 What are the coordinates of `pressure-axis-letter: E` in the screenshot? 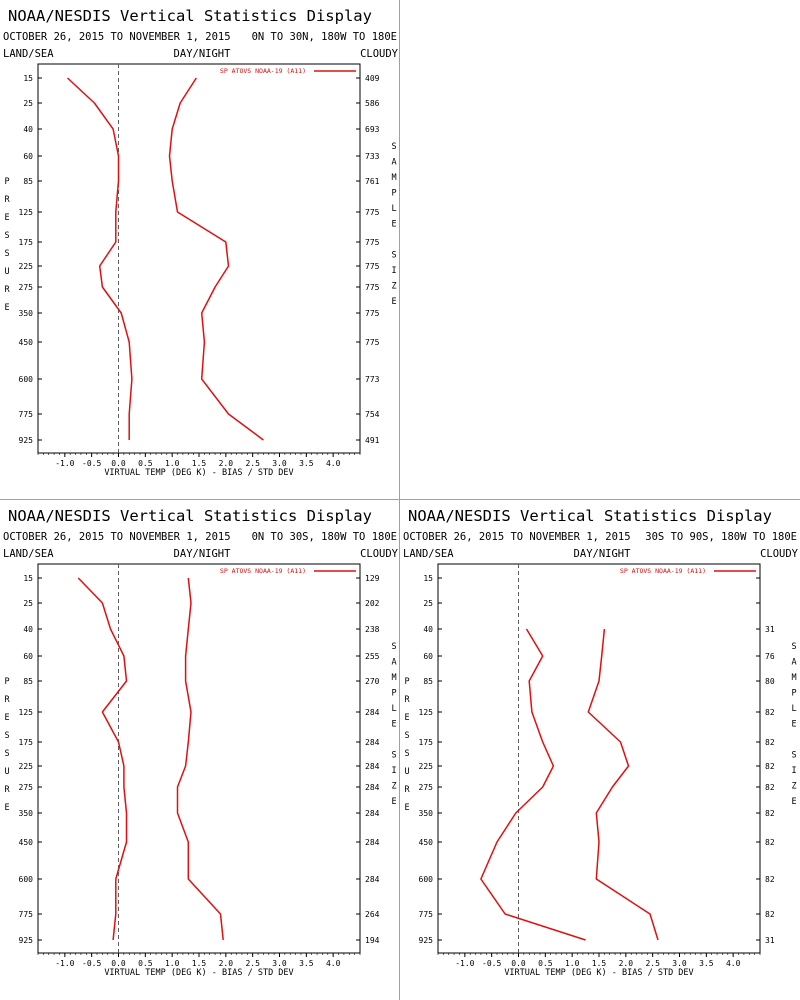 It's located at (6, 718).